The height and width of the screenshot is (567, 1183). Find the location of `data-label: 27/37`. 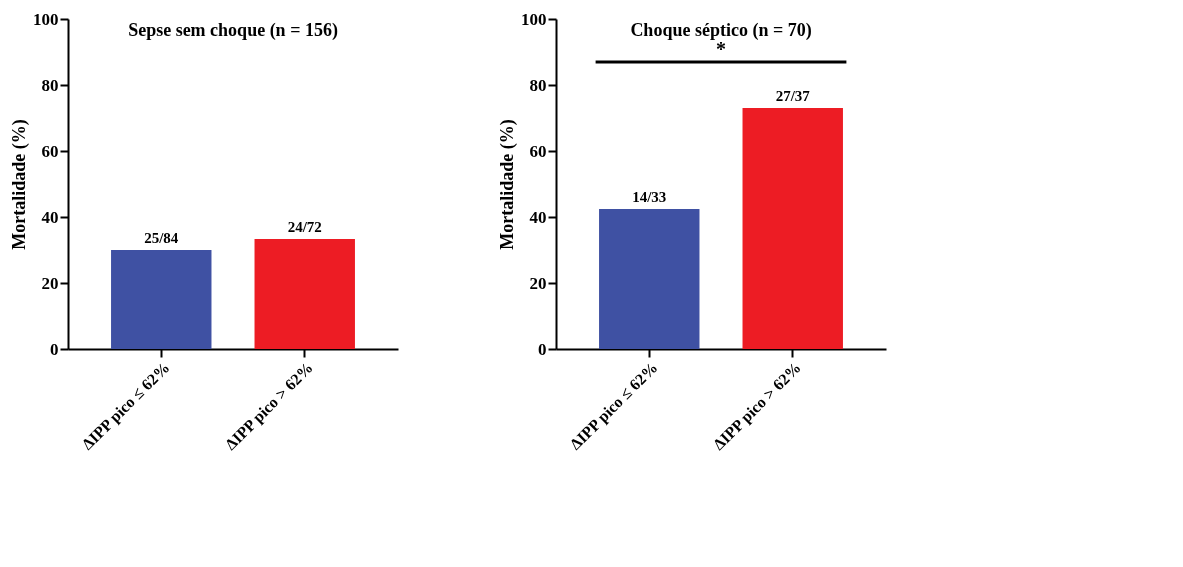

data-label: 27/37 is located at coordinates (793, 96).